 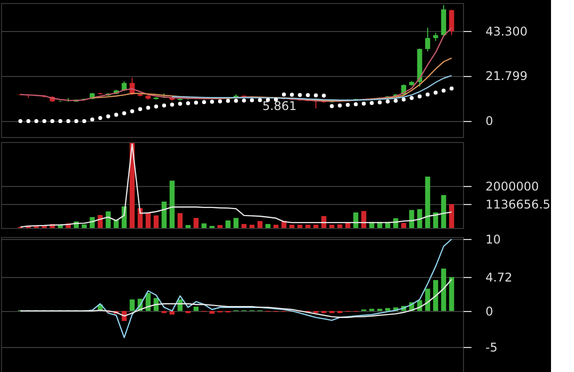 I want to click on y-tick-label: 43.300, so click(x=507, y=31).